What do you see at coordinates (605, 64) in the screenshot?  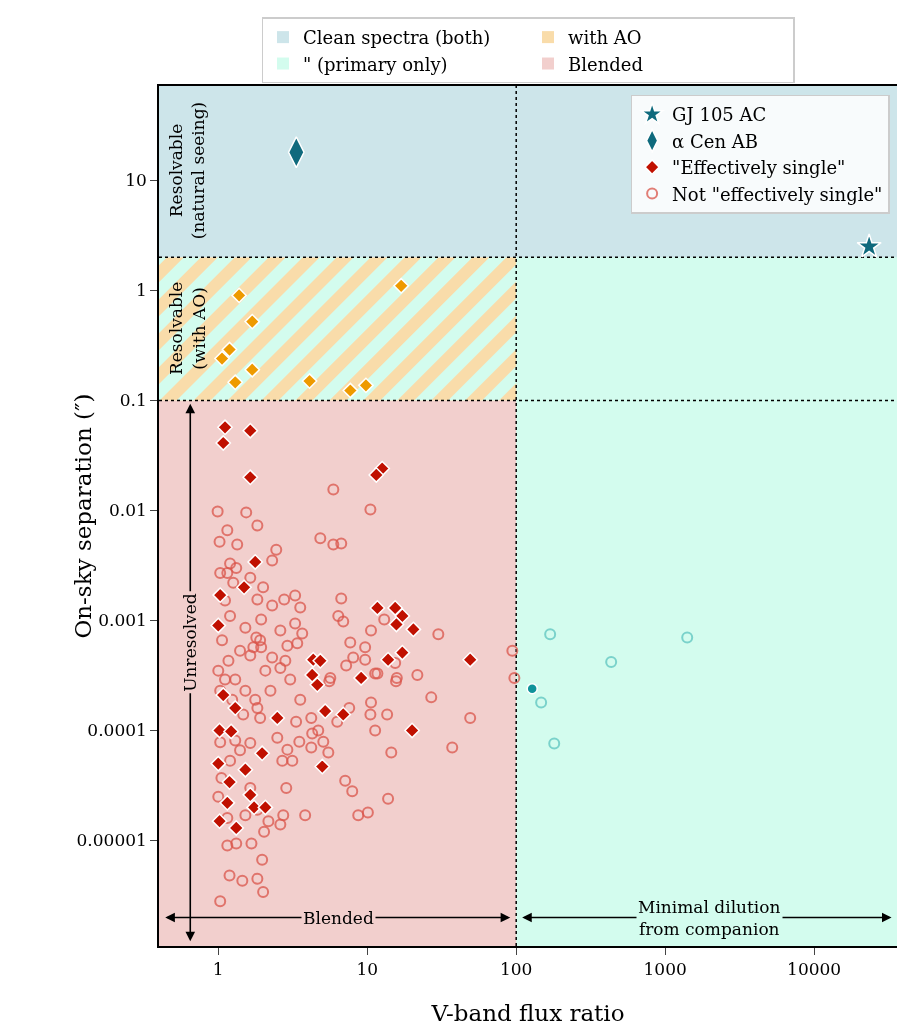 I see `legend-label: Blended` at bounding box center [605, 64].